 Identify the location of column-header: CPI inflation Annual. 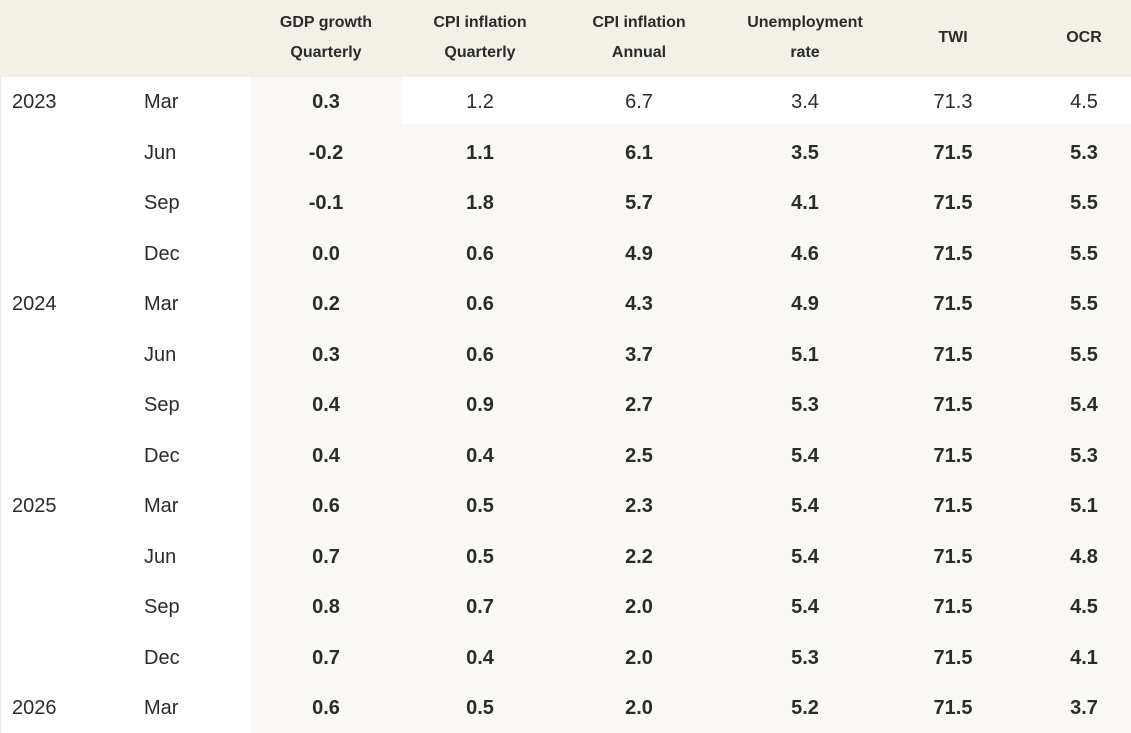
(638, 38).